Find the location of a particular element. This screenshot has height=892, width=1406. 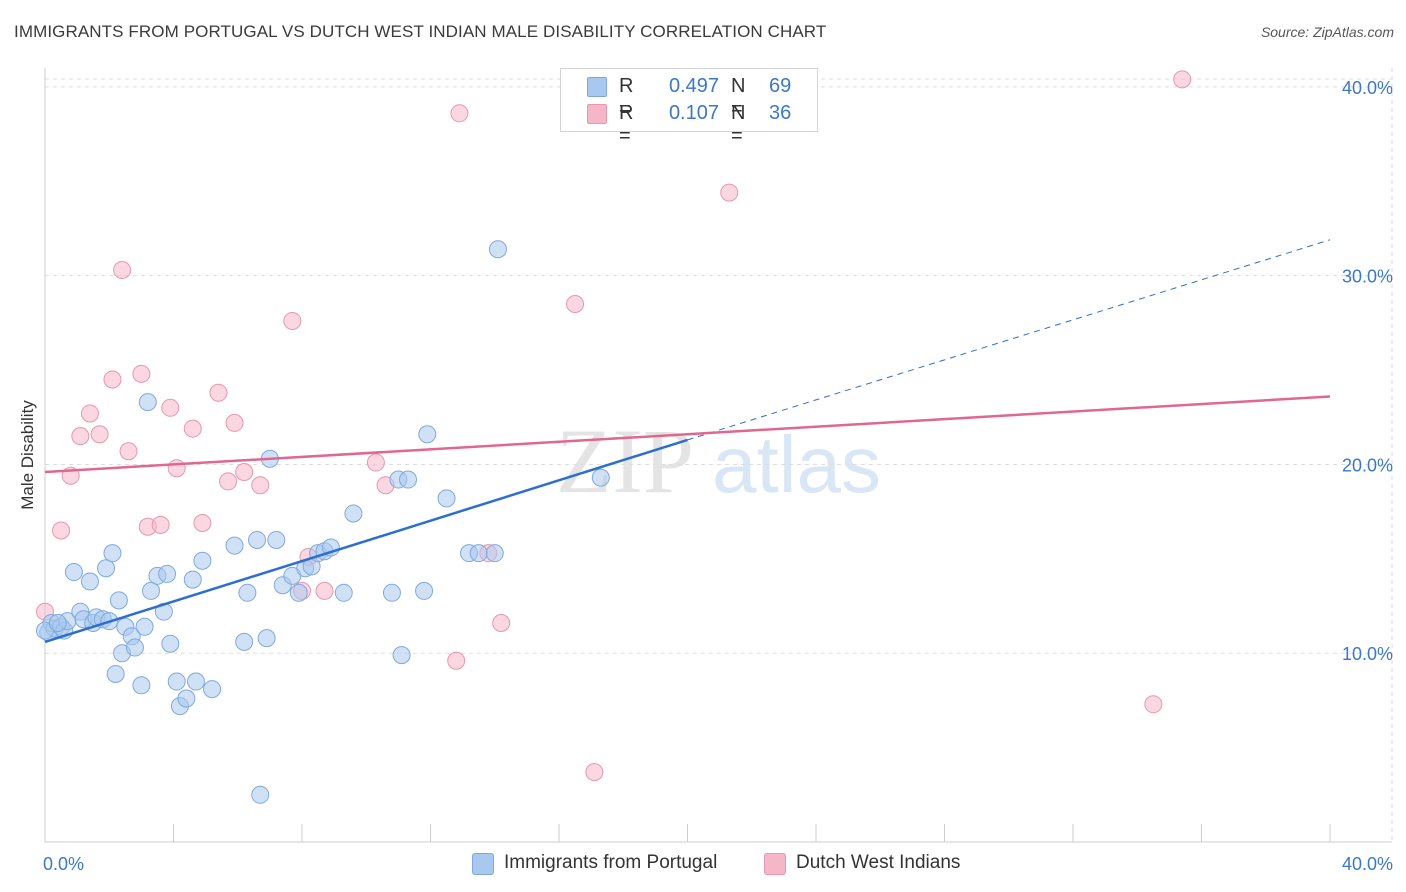

legend-swatch-dwi is located at coordinates (597, 114).